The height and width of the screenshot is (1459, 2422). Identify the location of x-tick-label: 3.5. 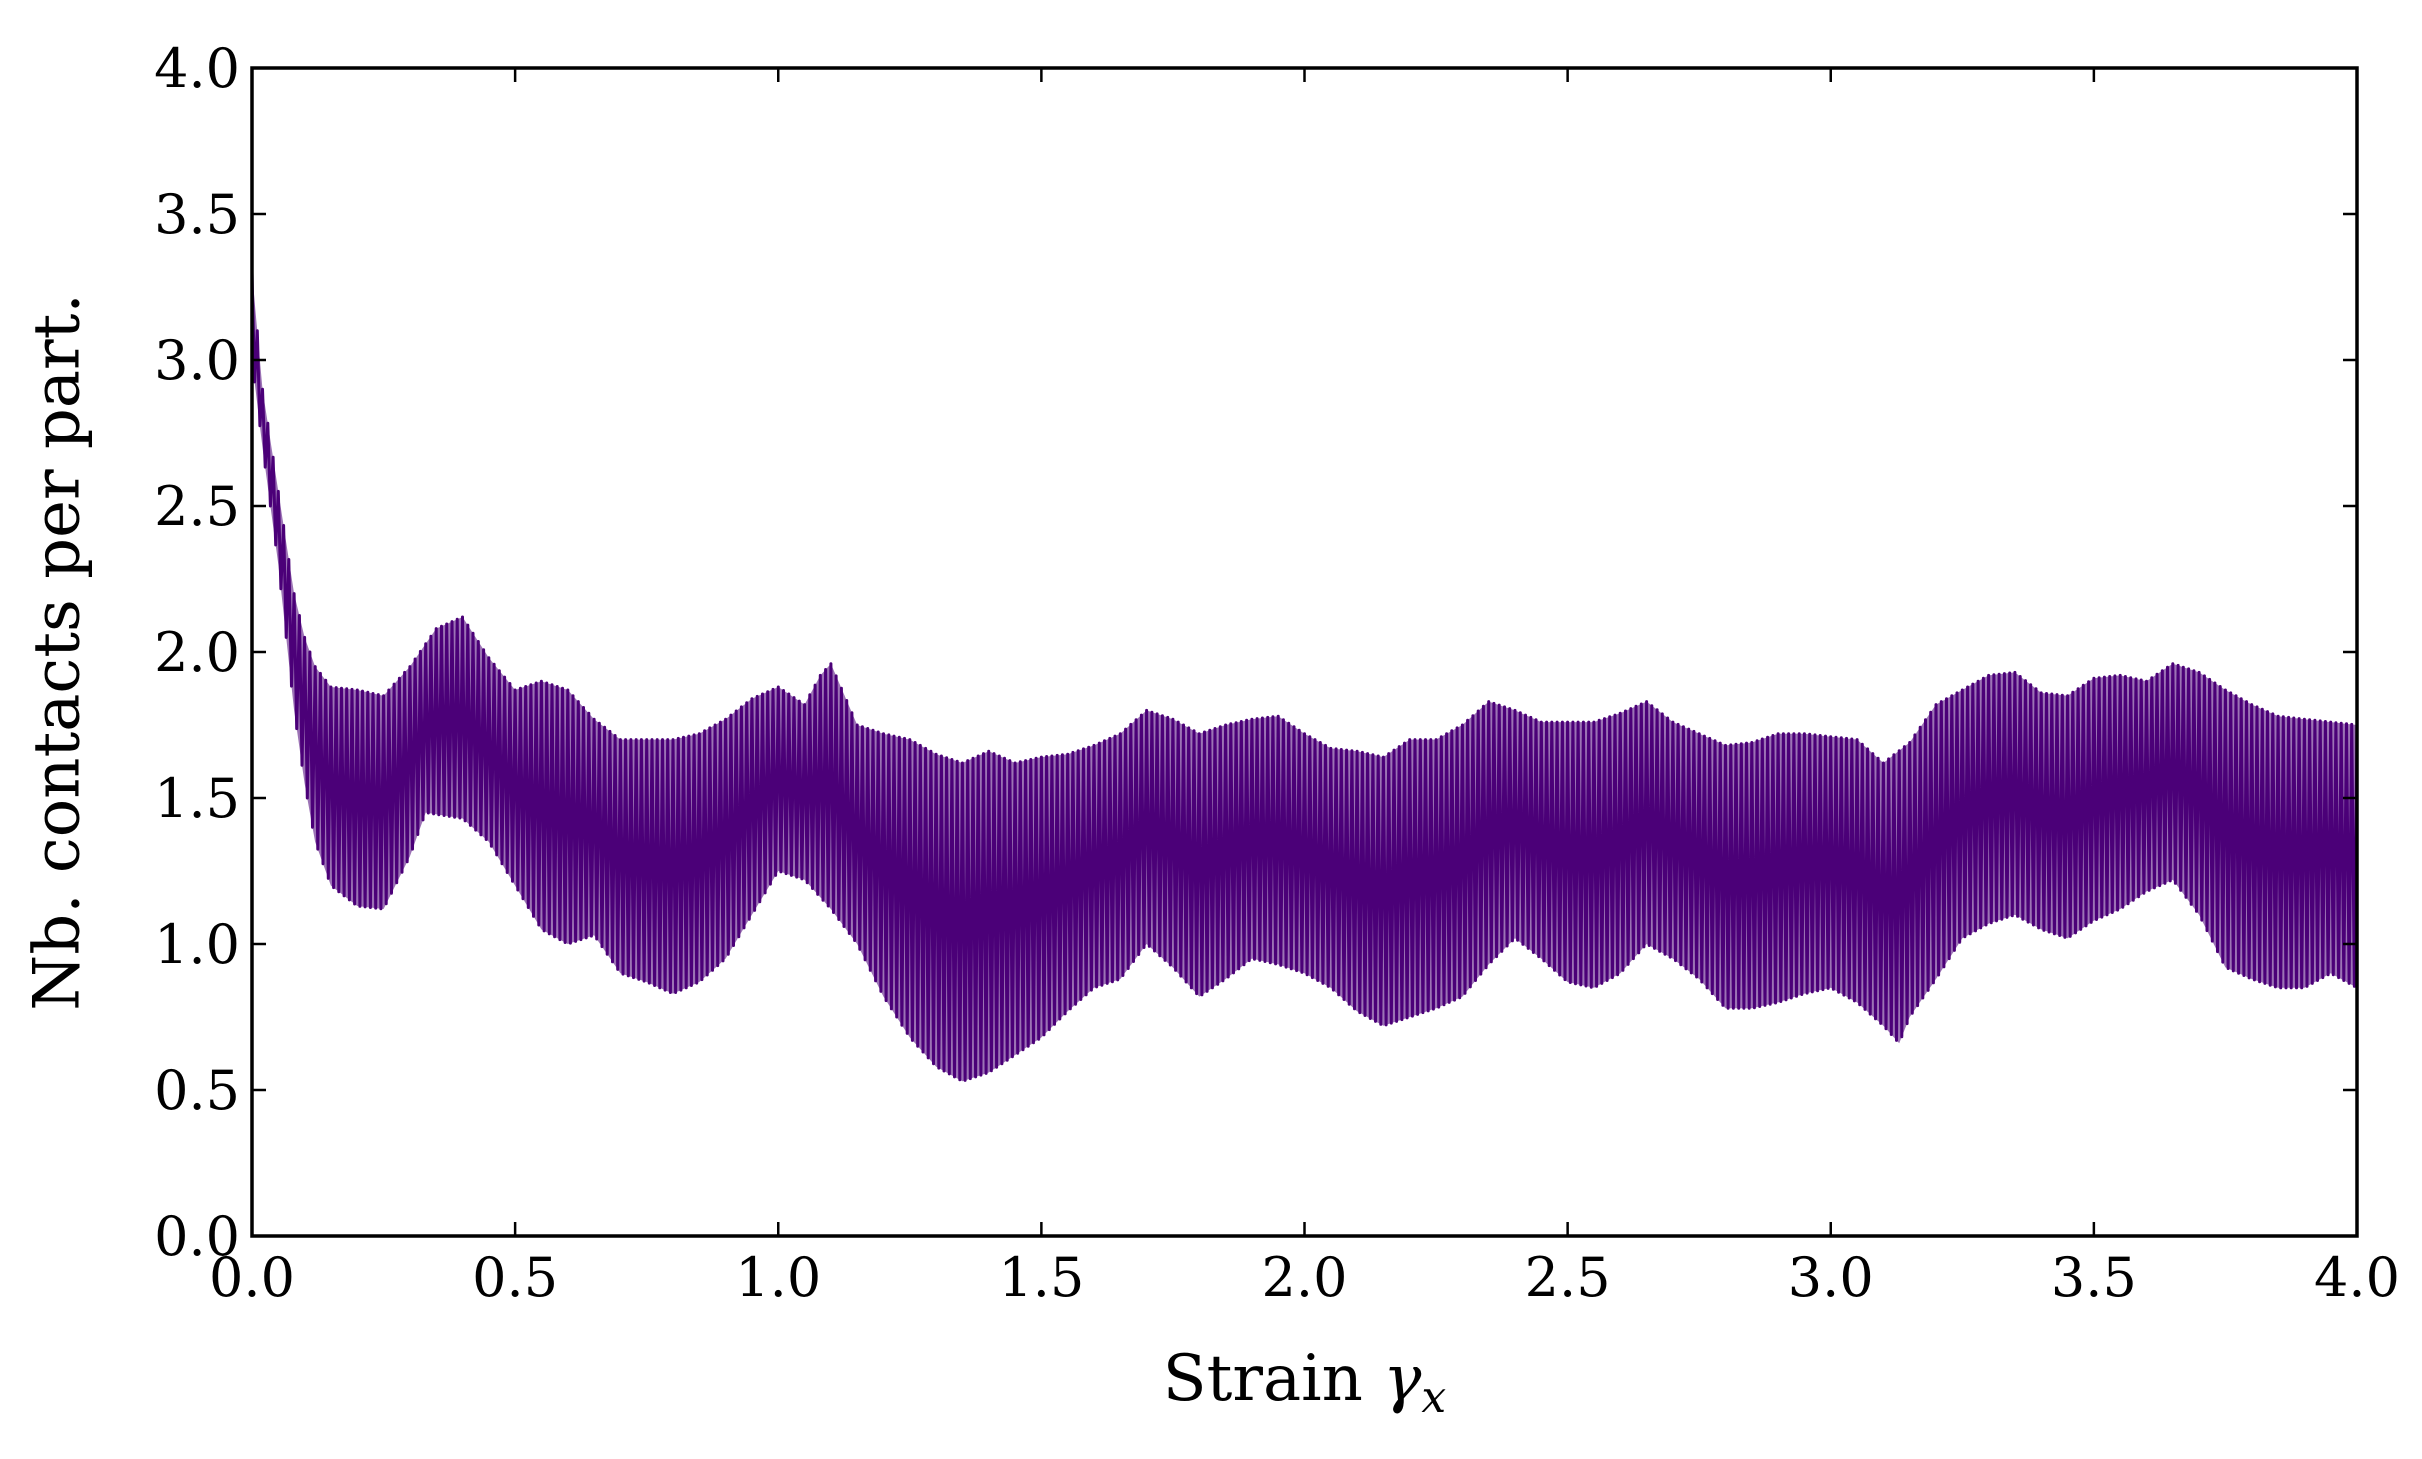
(2094, 1277).